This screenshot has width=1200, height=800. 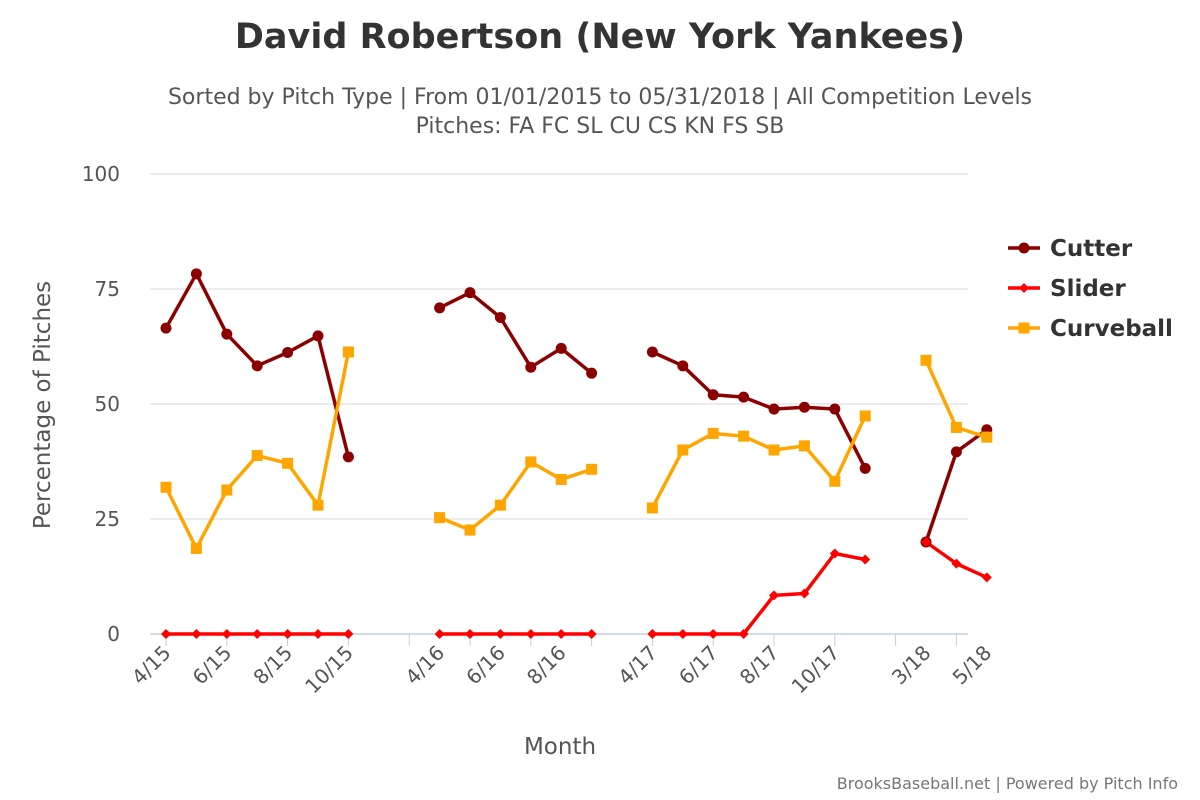 What do you see at coordinates (600, 126) in the screenshot?
I see `chart-subtitle-line-2: Pitches: FA FC SL CU CS KN FS SB` at bounding box center [600, 126].